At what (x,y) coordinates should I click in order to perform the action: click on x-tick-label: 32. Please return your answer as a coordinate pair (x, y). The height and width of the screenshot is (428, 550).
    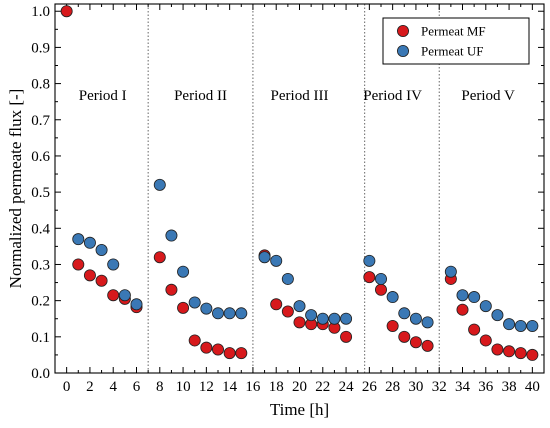
    Looking at the image, I should click on (439, 387).